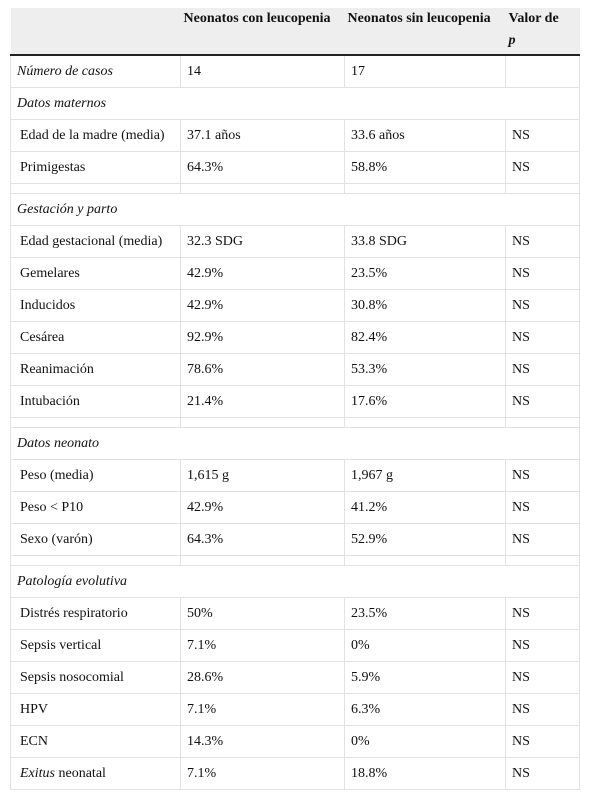 The image size is (590, 810). I want to click on cell: 17.6%, so click(425, 401).